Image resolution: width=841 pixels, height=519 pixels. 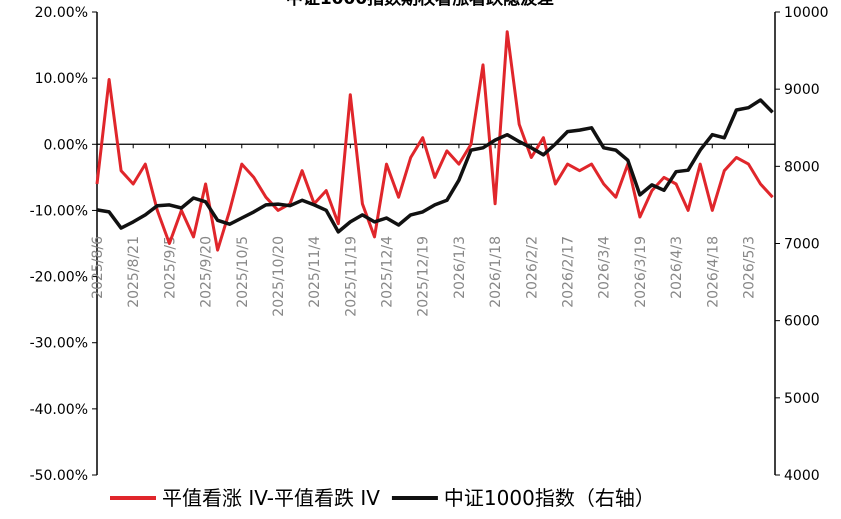 I want to click on y-tick-label: 0.00%, so click(x=66, y=145).